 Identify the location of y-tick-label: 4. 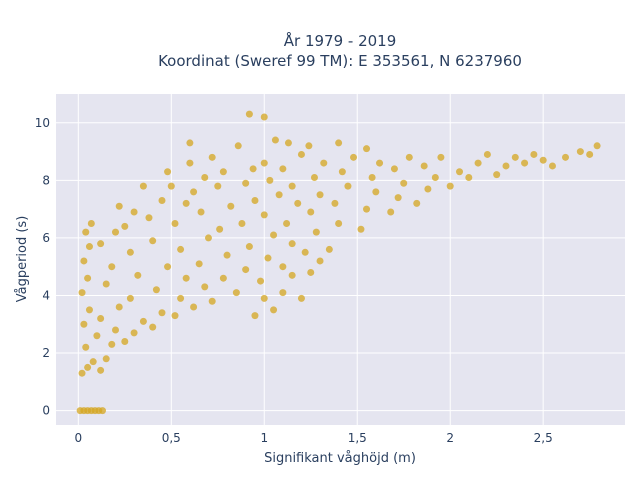
(46, 295).